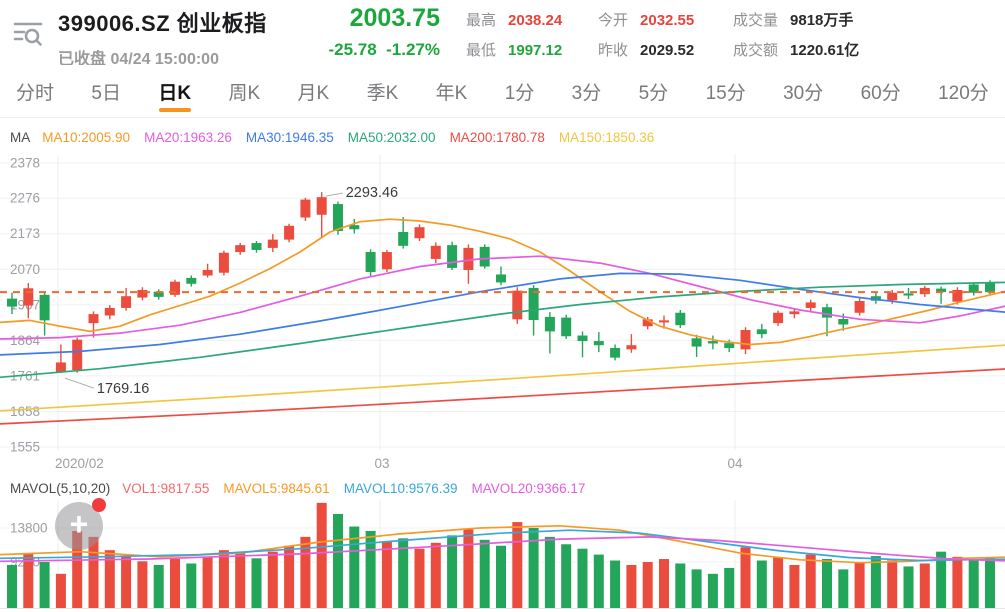 This screenshot has width=1005, height=612. I want to click on tab-1分: 1分, so click(520, 91).